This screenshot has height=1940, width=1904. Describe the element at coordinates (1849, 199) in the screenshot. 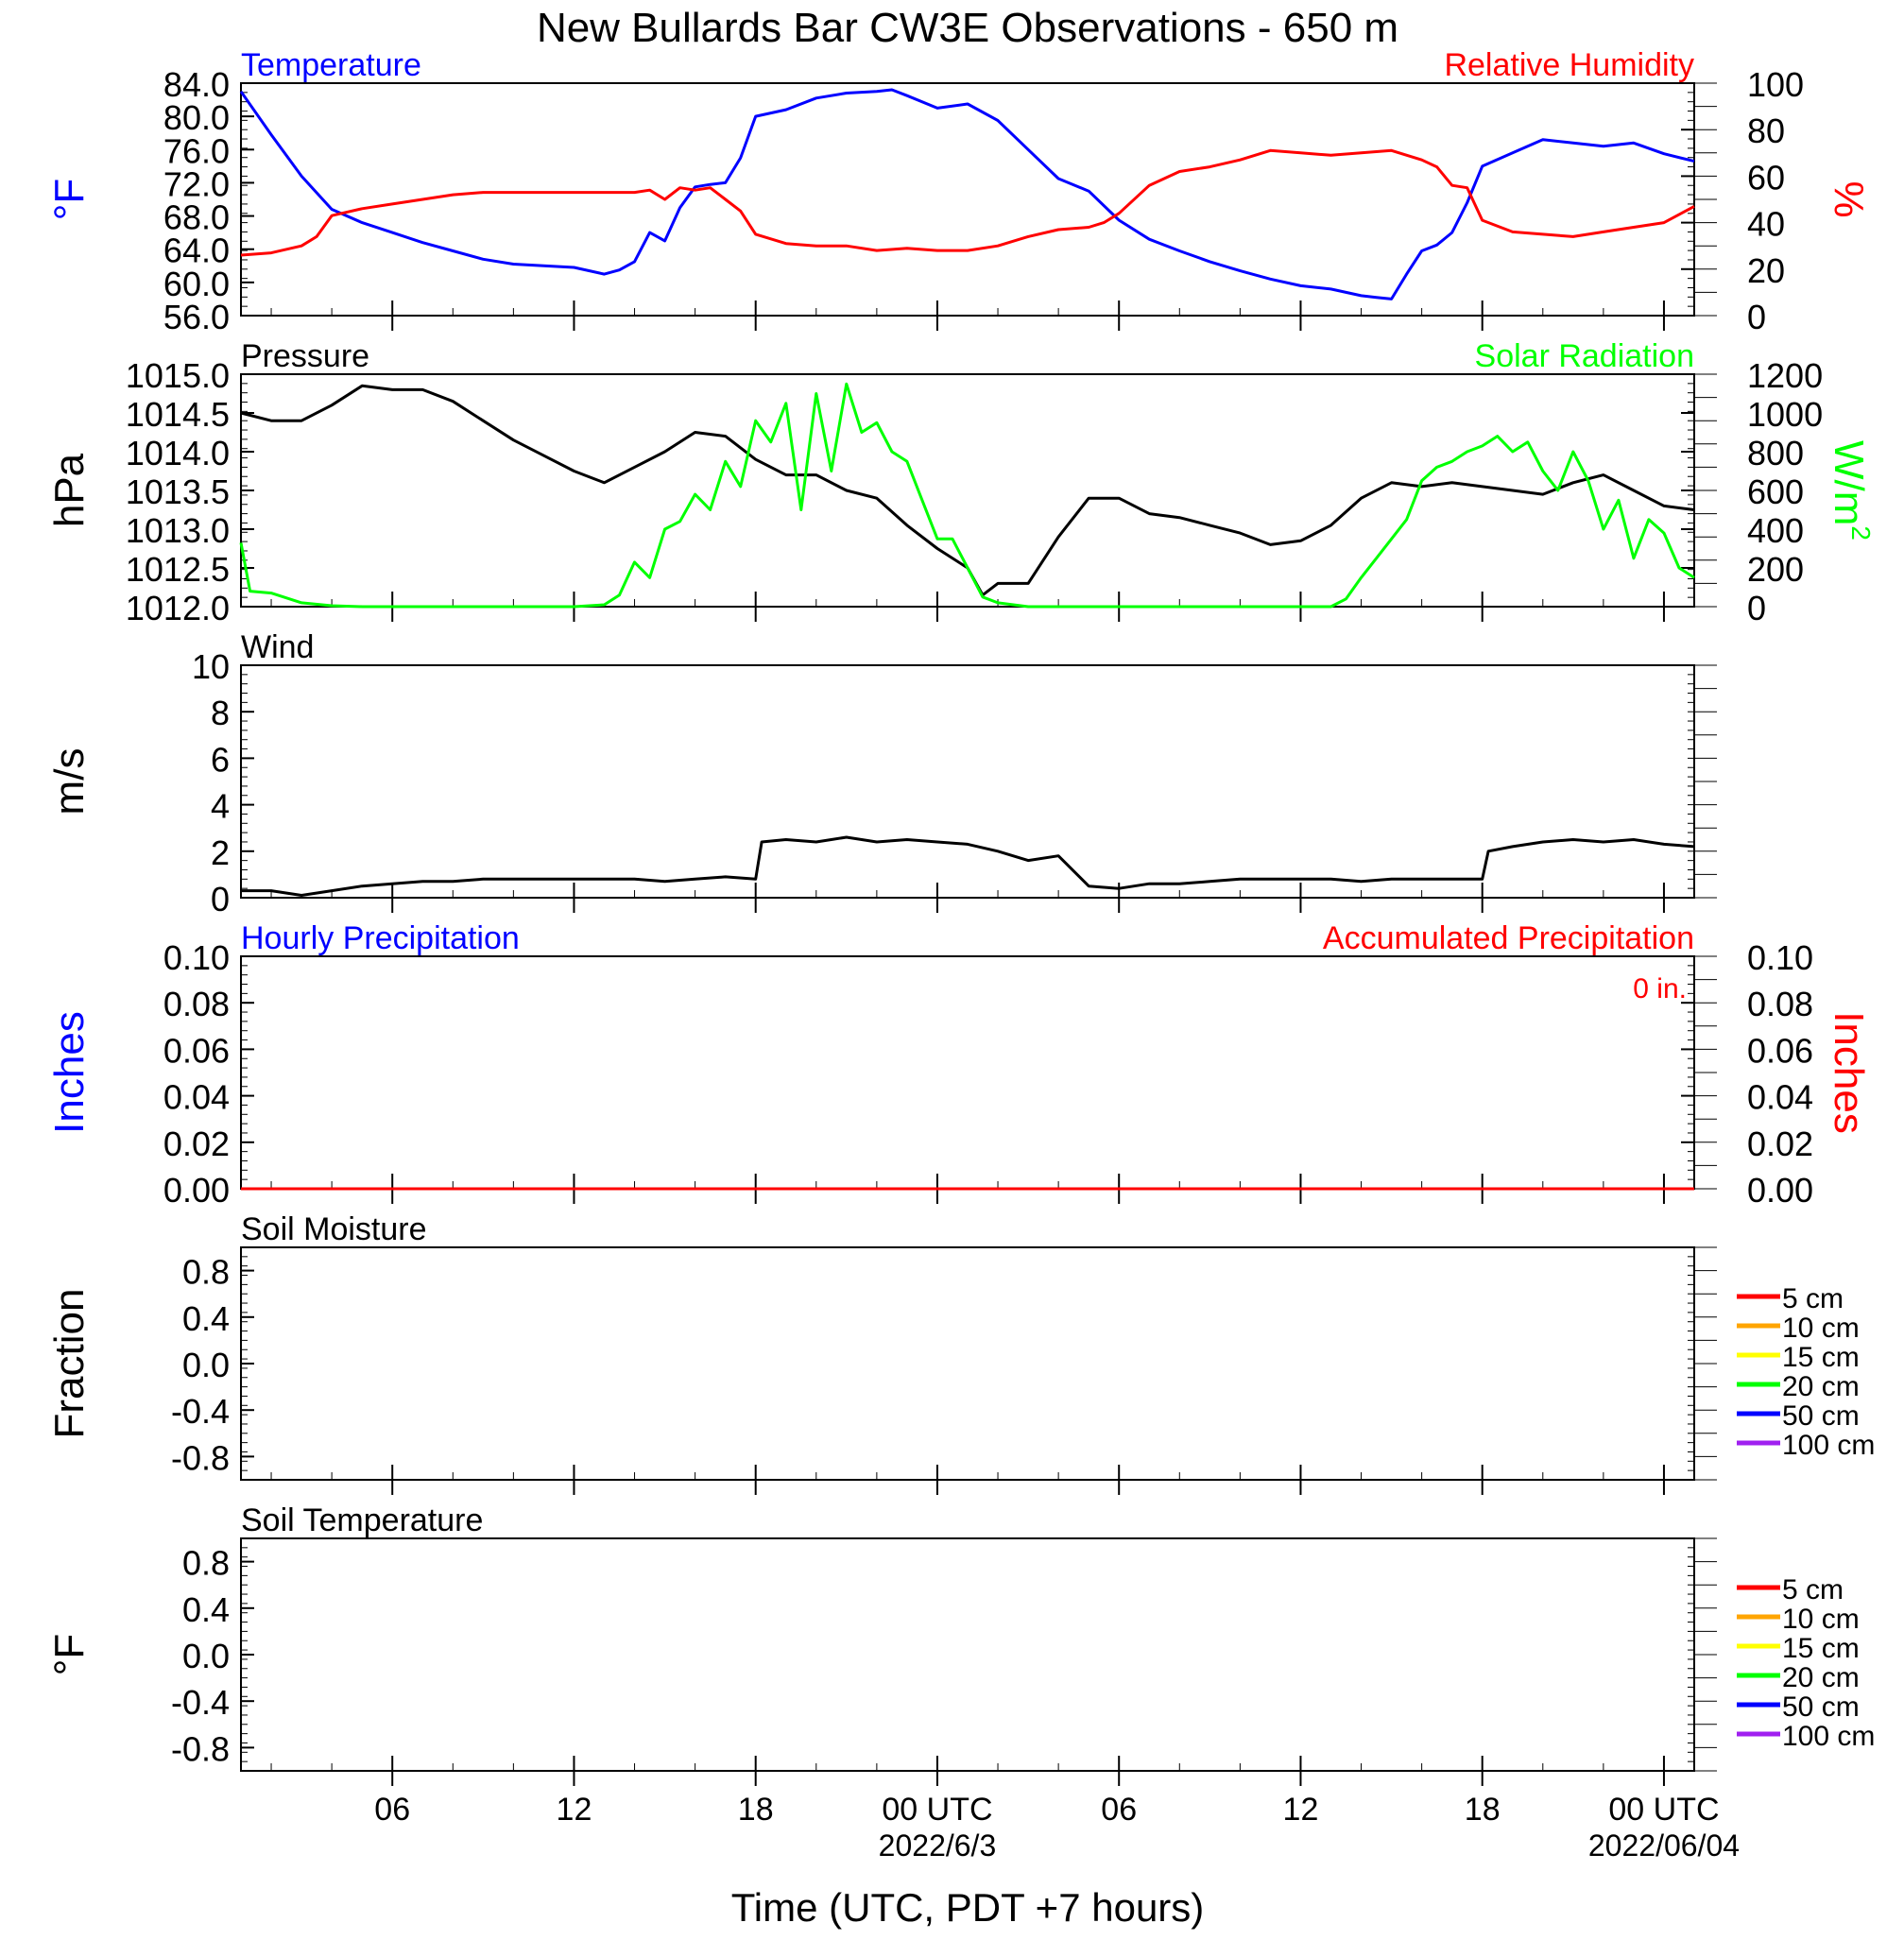

I see `y-axis-label-right: %` at that location.